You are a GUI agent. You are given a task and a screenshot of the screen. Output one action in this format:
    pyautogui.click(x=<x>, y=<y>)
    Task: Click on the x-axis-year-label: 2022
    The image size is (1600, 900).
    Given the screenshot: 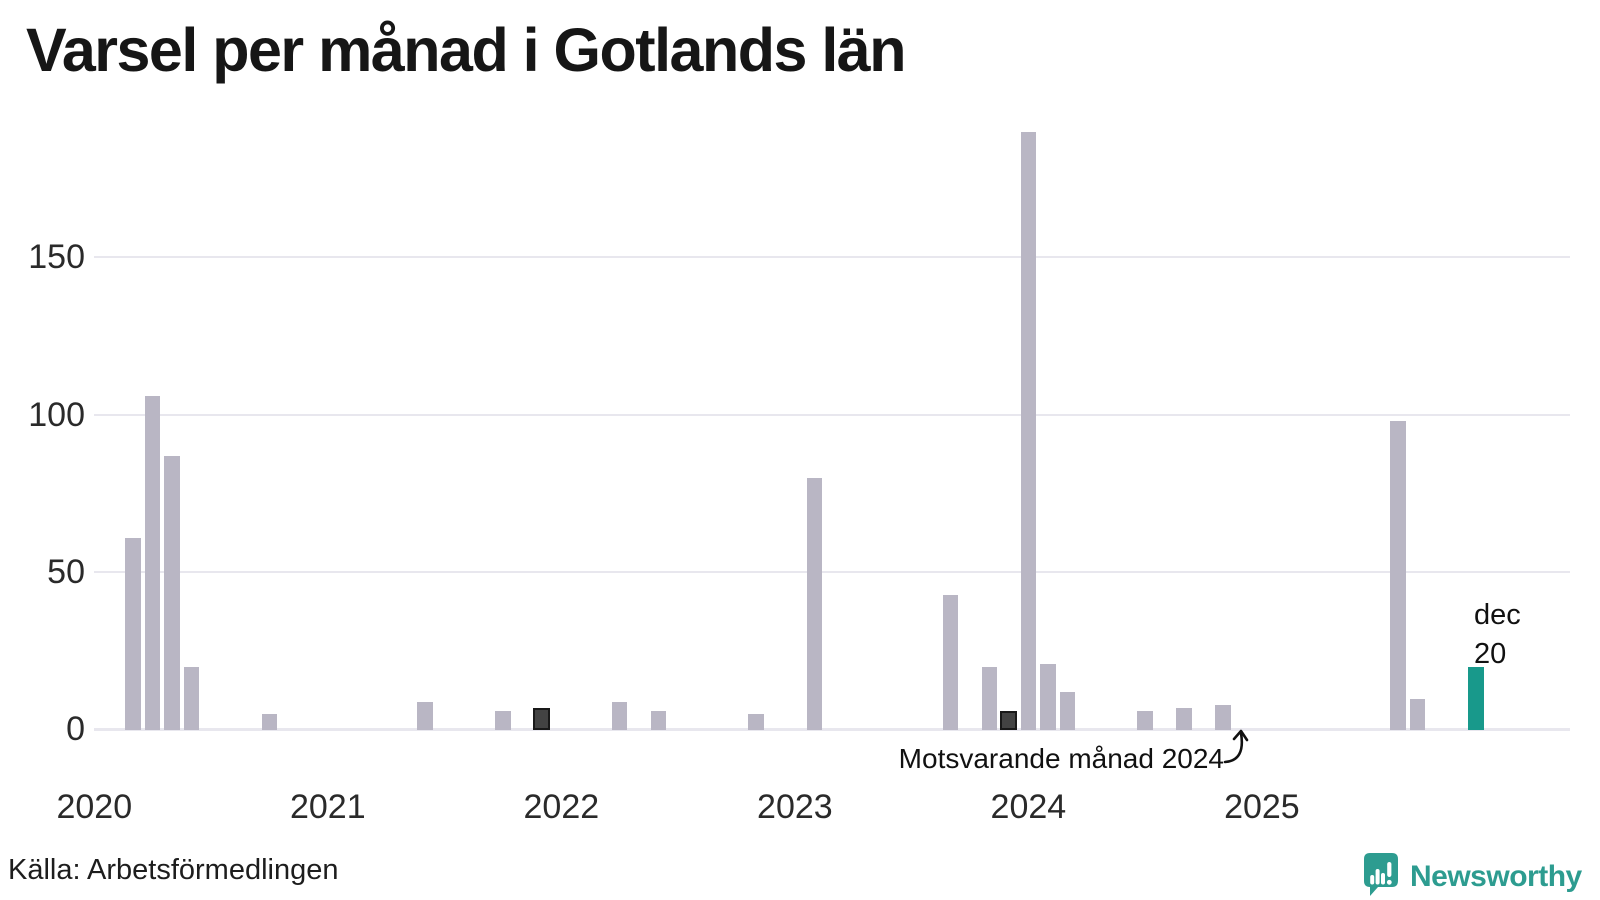 What is the action you would take?
    pyautogui.click(x=561, y=807)
    